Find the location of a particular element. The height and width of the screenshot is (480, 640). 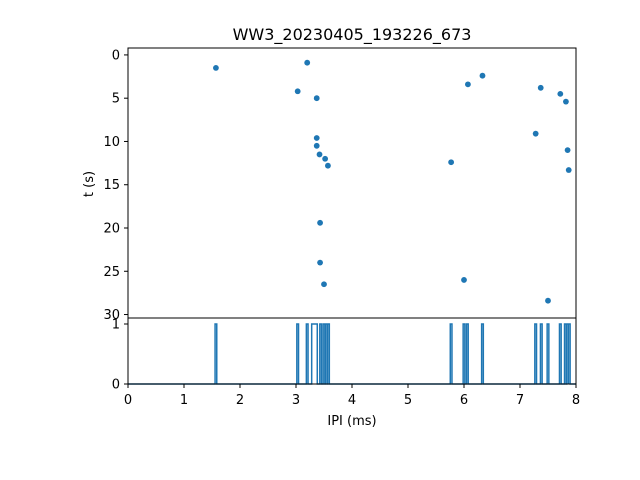

x-tick-label: 2 is located at coordinates (240, 400).